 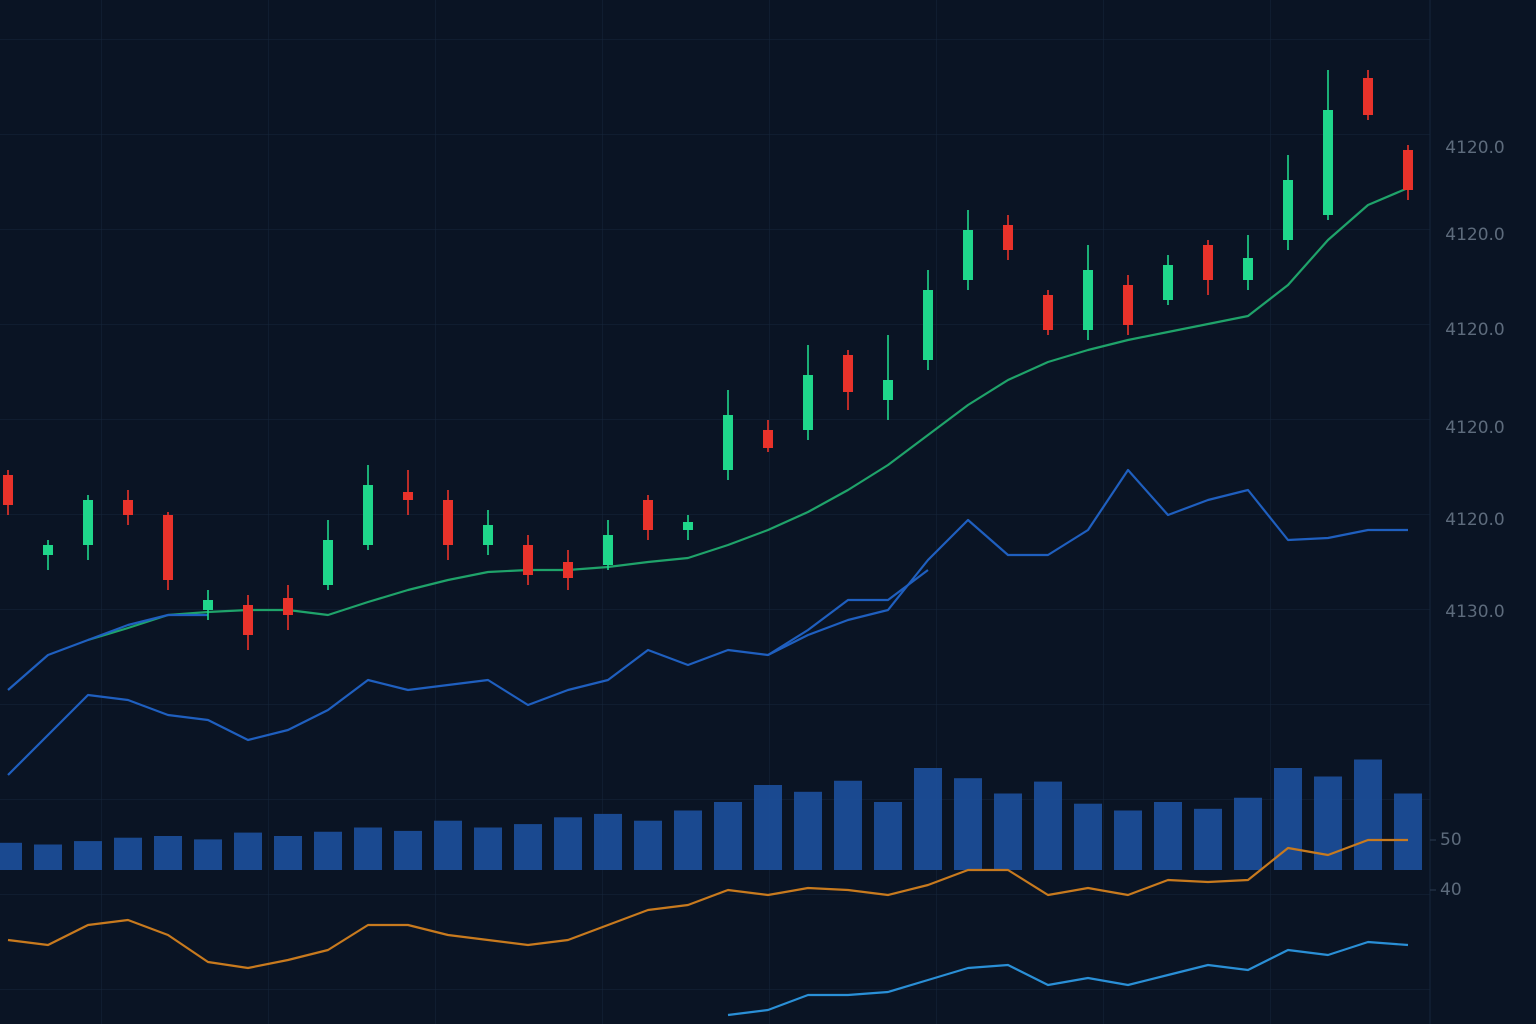 I want to click on price-label: 4130.0, so click(x=1474, y=612).